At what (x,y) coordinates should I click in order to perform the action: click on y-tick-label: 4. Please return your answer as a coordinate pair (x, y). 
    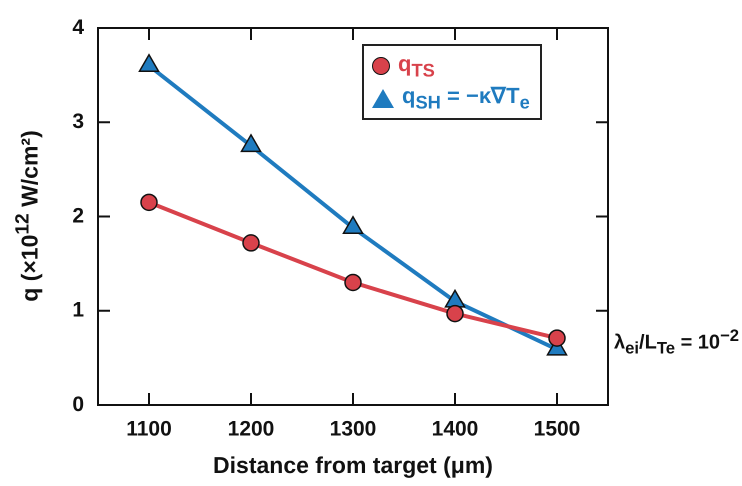
    Looking at the image, I should click on (78, 27).